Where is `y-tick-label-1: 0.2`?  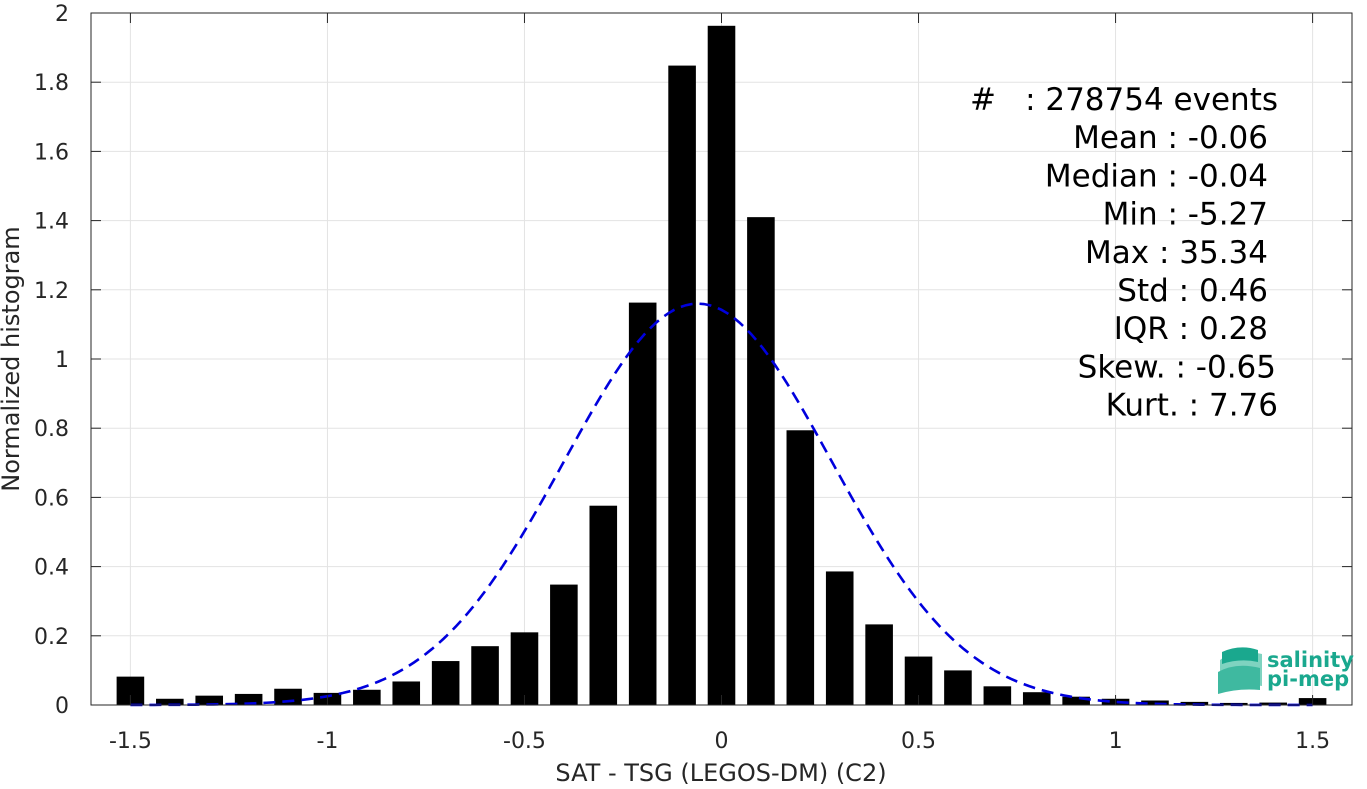
y-tick-label-1: 0.2 is located at coordinates (51, 637).